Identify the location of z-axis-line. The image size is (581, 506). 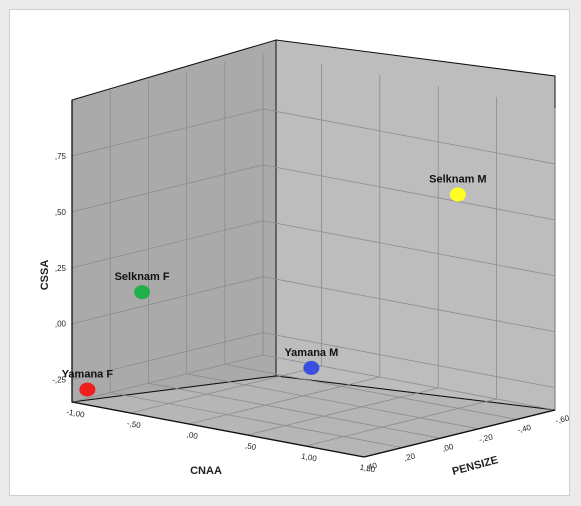
(459, 433).